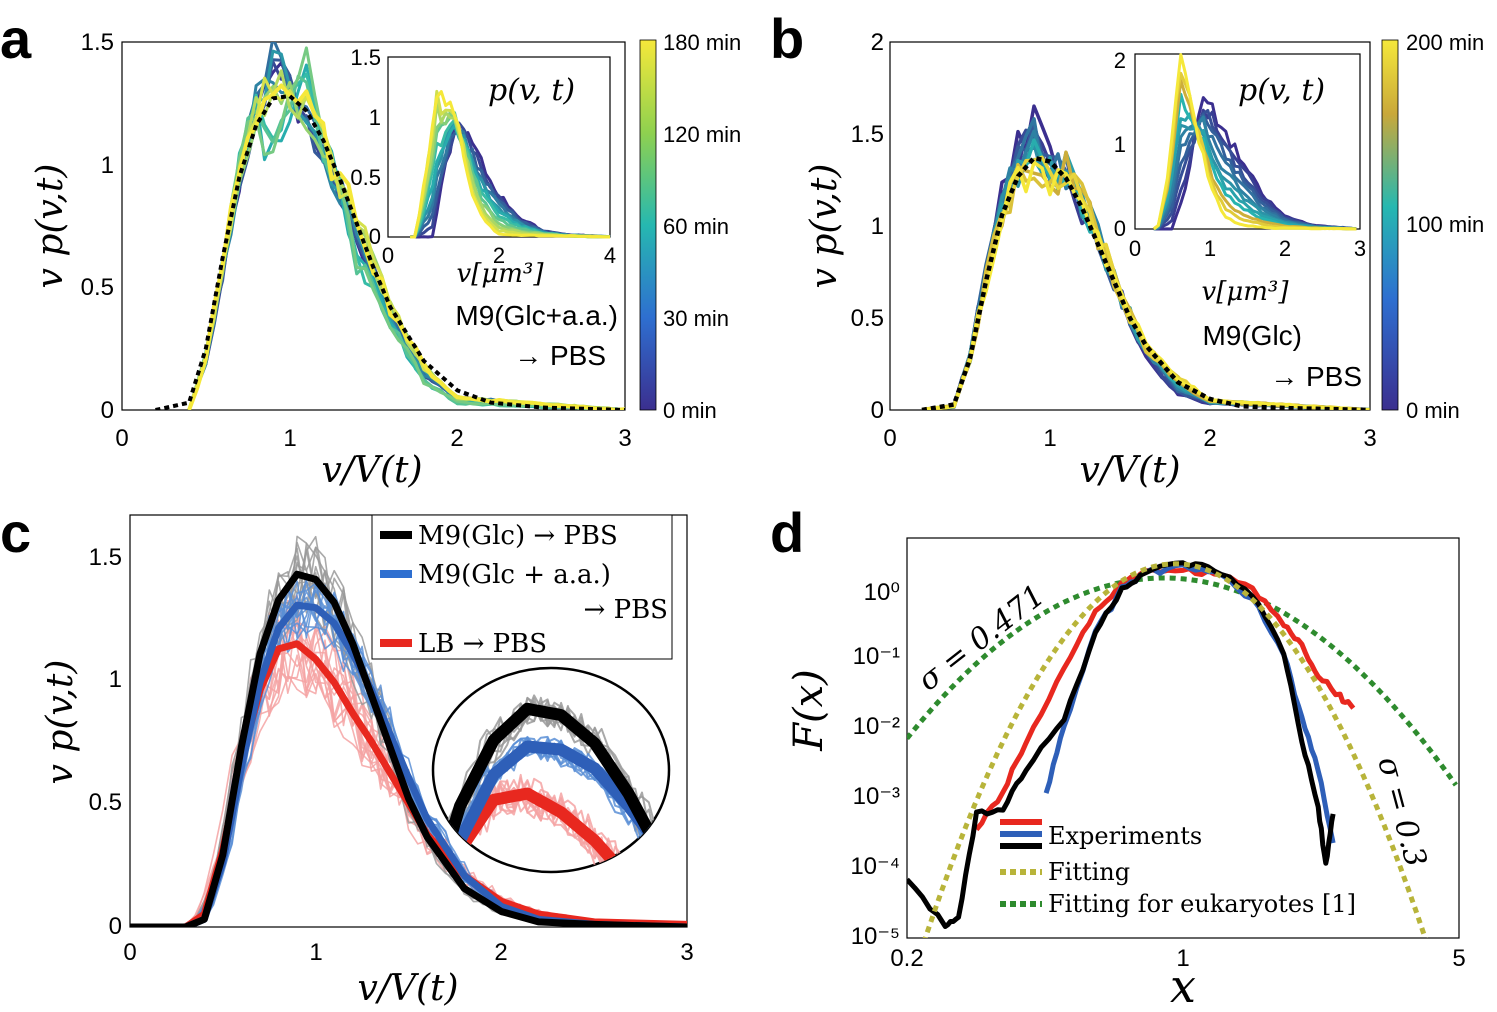 The image size is (1497, 1012). I want to click on panel-b-xtick: 1, so click(1049, 438).